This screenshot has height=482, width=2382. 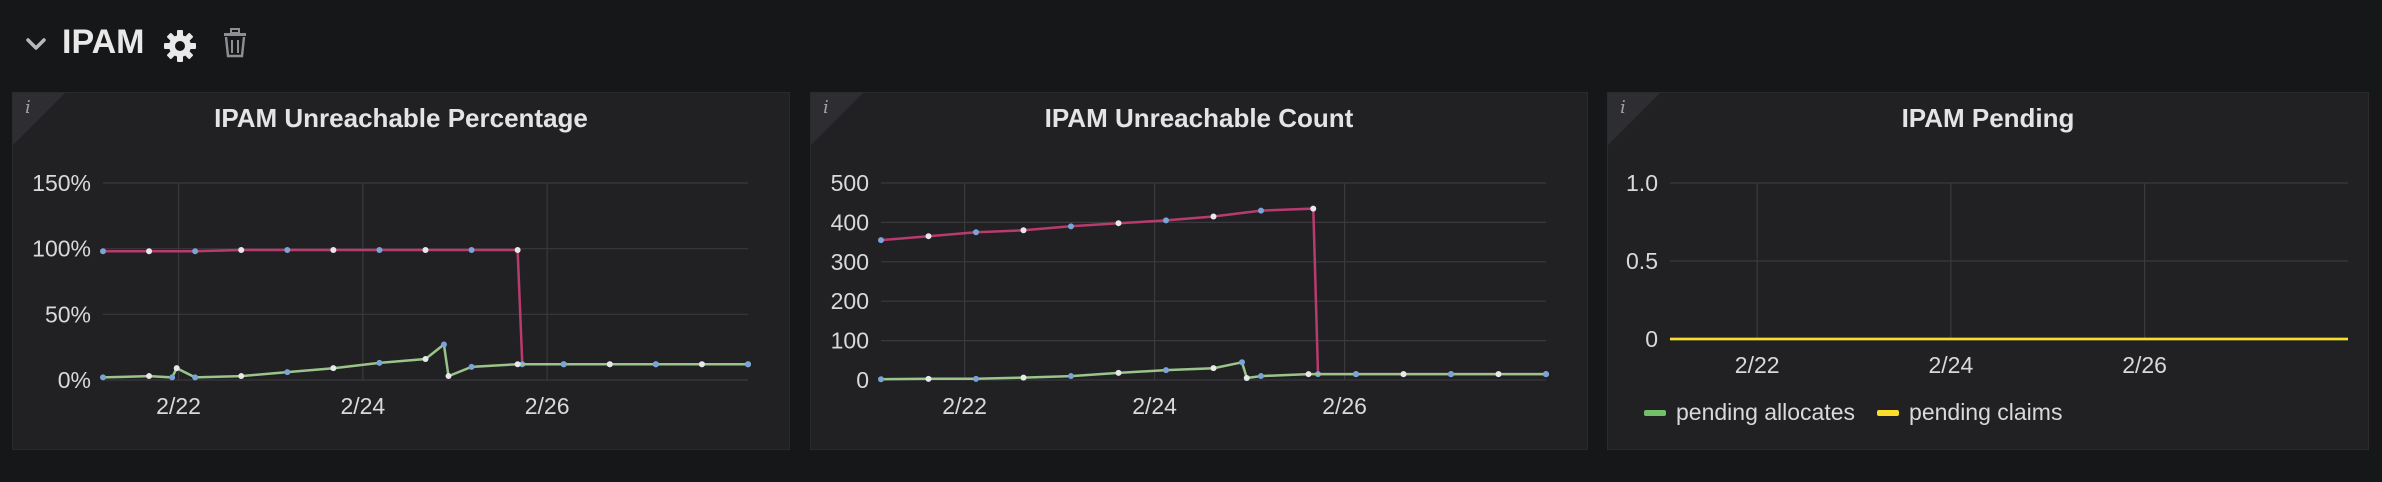 I want to click on legend-item-pending-claims: pending claims, so click(x=1969, y=412).